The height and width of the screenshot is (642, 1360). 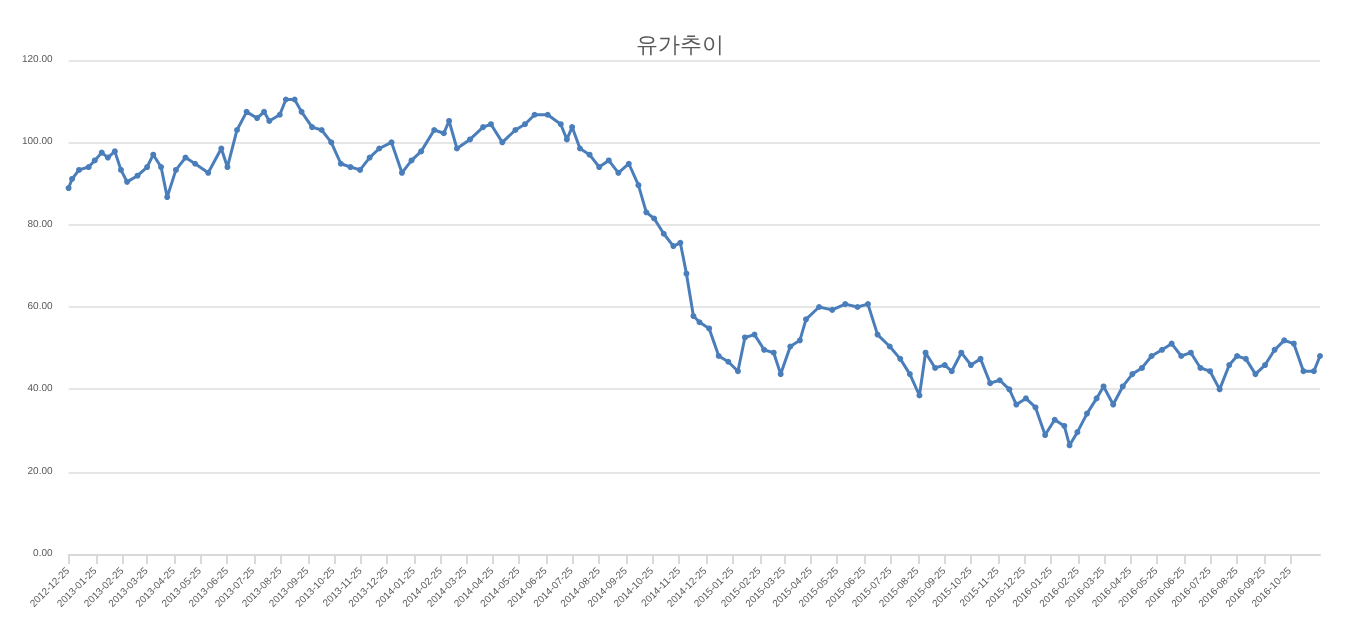 I want to click on chart-title: 유가추이, so click(x=680, y=45).